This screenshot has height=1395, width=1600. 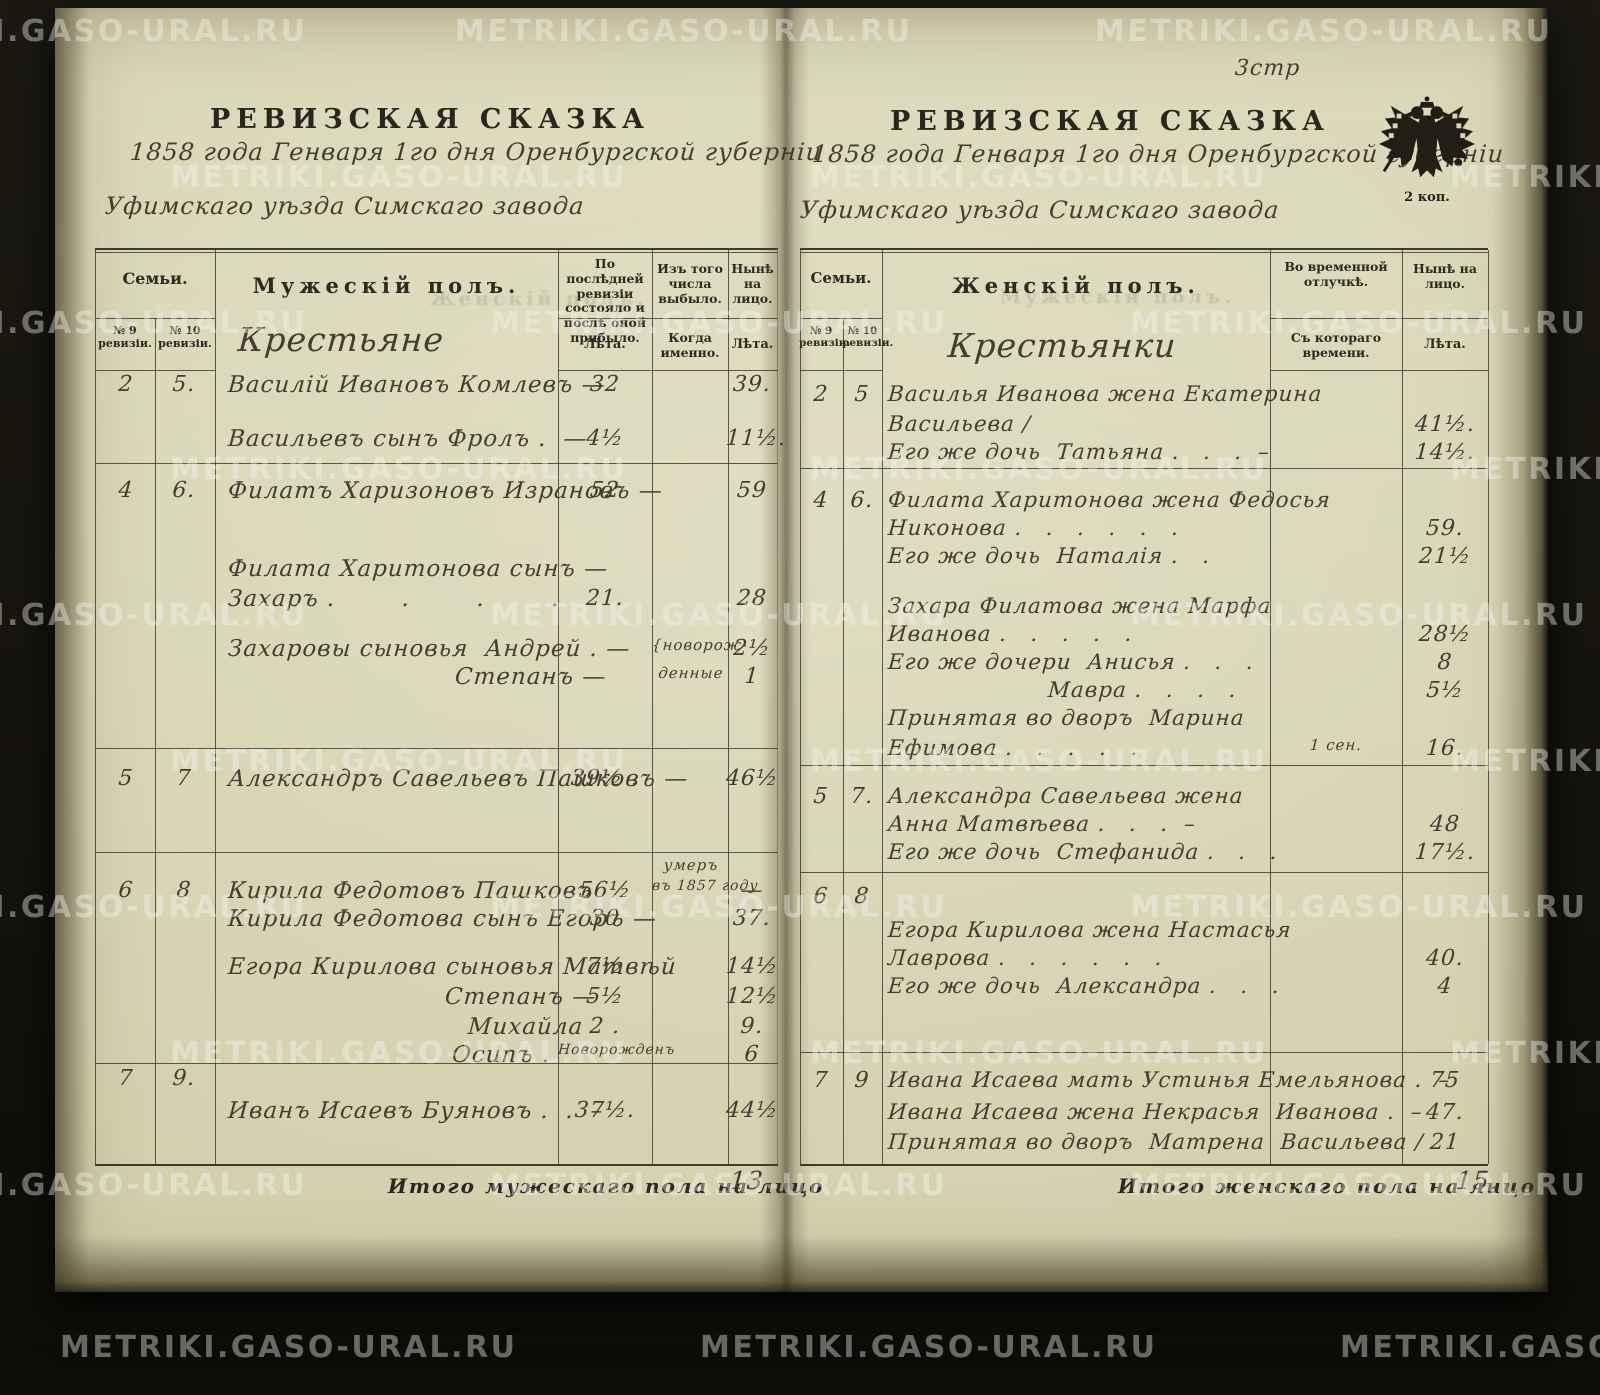 What do you see at coordinates (1520, 650) in the screenshot?
I see `page-edge-right` at bounding box center [1520, 650].